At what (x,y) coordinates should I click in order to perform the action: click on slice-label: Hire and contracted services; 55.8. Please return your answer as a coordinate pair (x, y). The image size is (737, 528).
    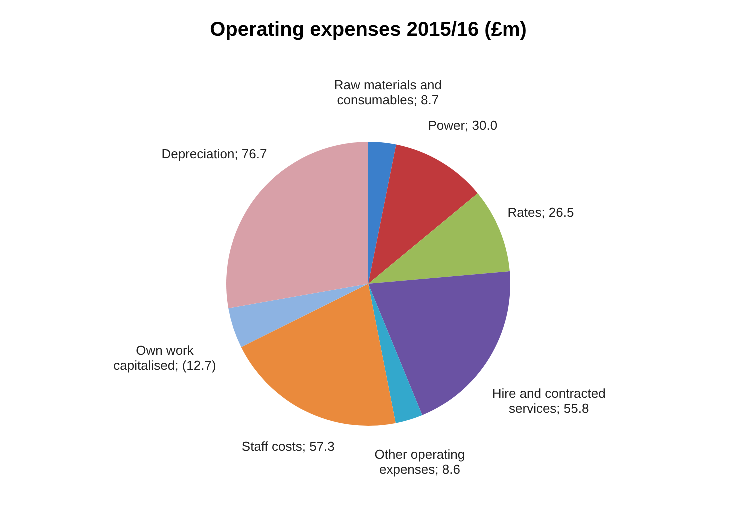
    Looking at the image, I should click on (549, 401).